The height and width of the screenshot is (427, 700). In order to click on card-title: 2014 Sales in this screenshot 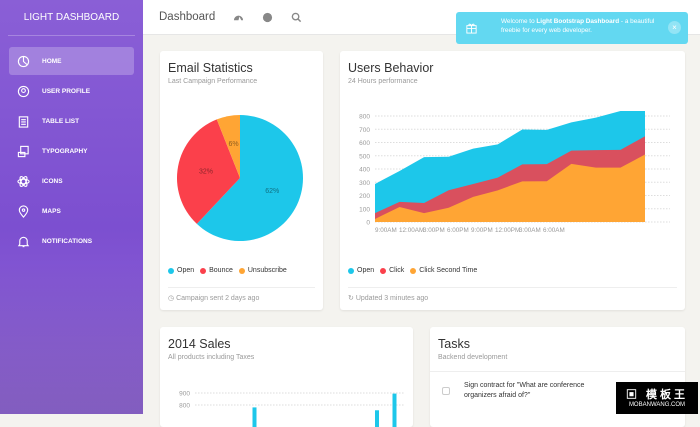, I will do `click(199, 344)`.